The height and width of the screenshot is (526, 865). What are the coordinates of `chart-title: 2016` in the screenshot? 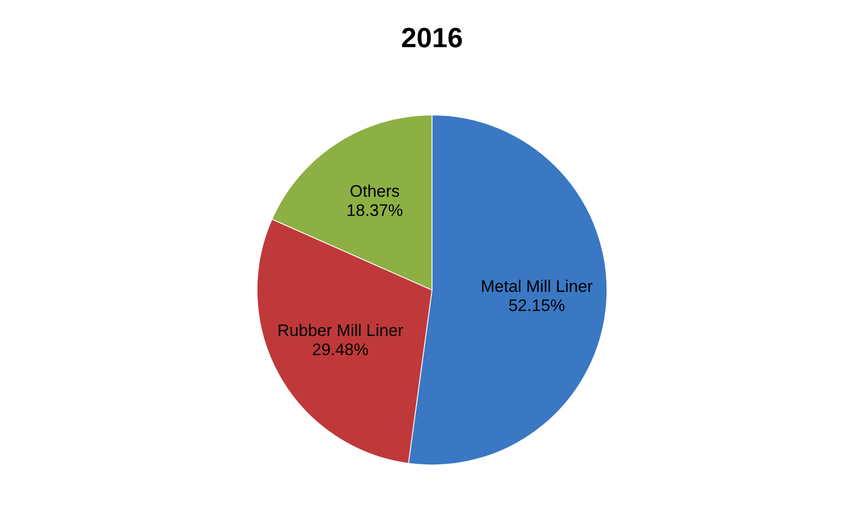 It's located at (432, 38).